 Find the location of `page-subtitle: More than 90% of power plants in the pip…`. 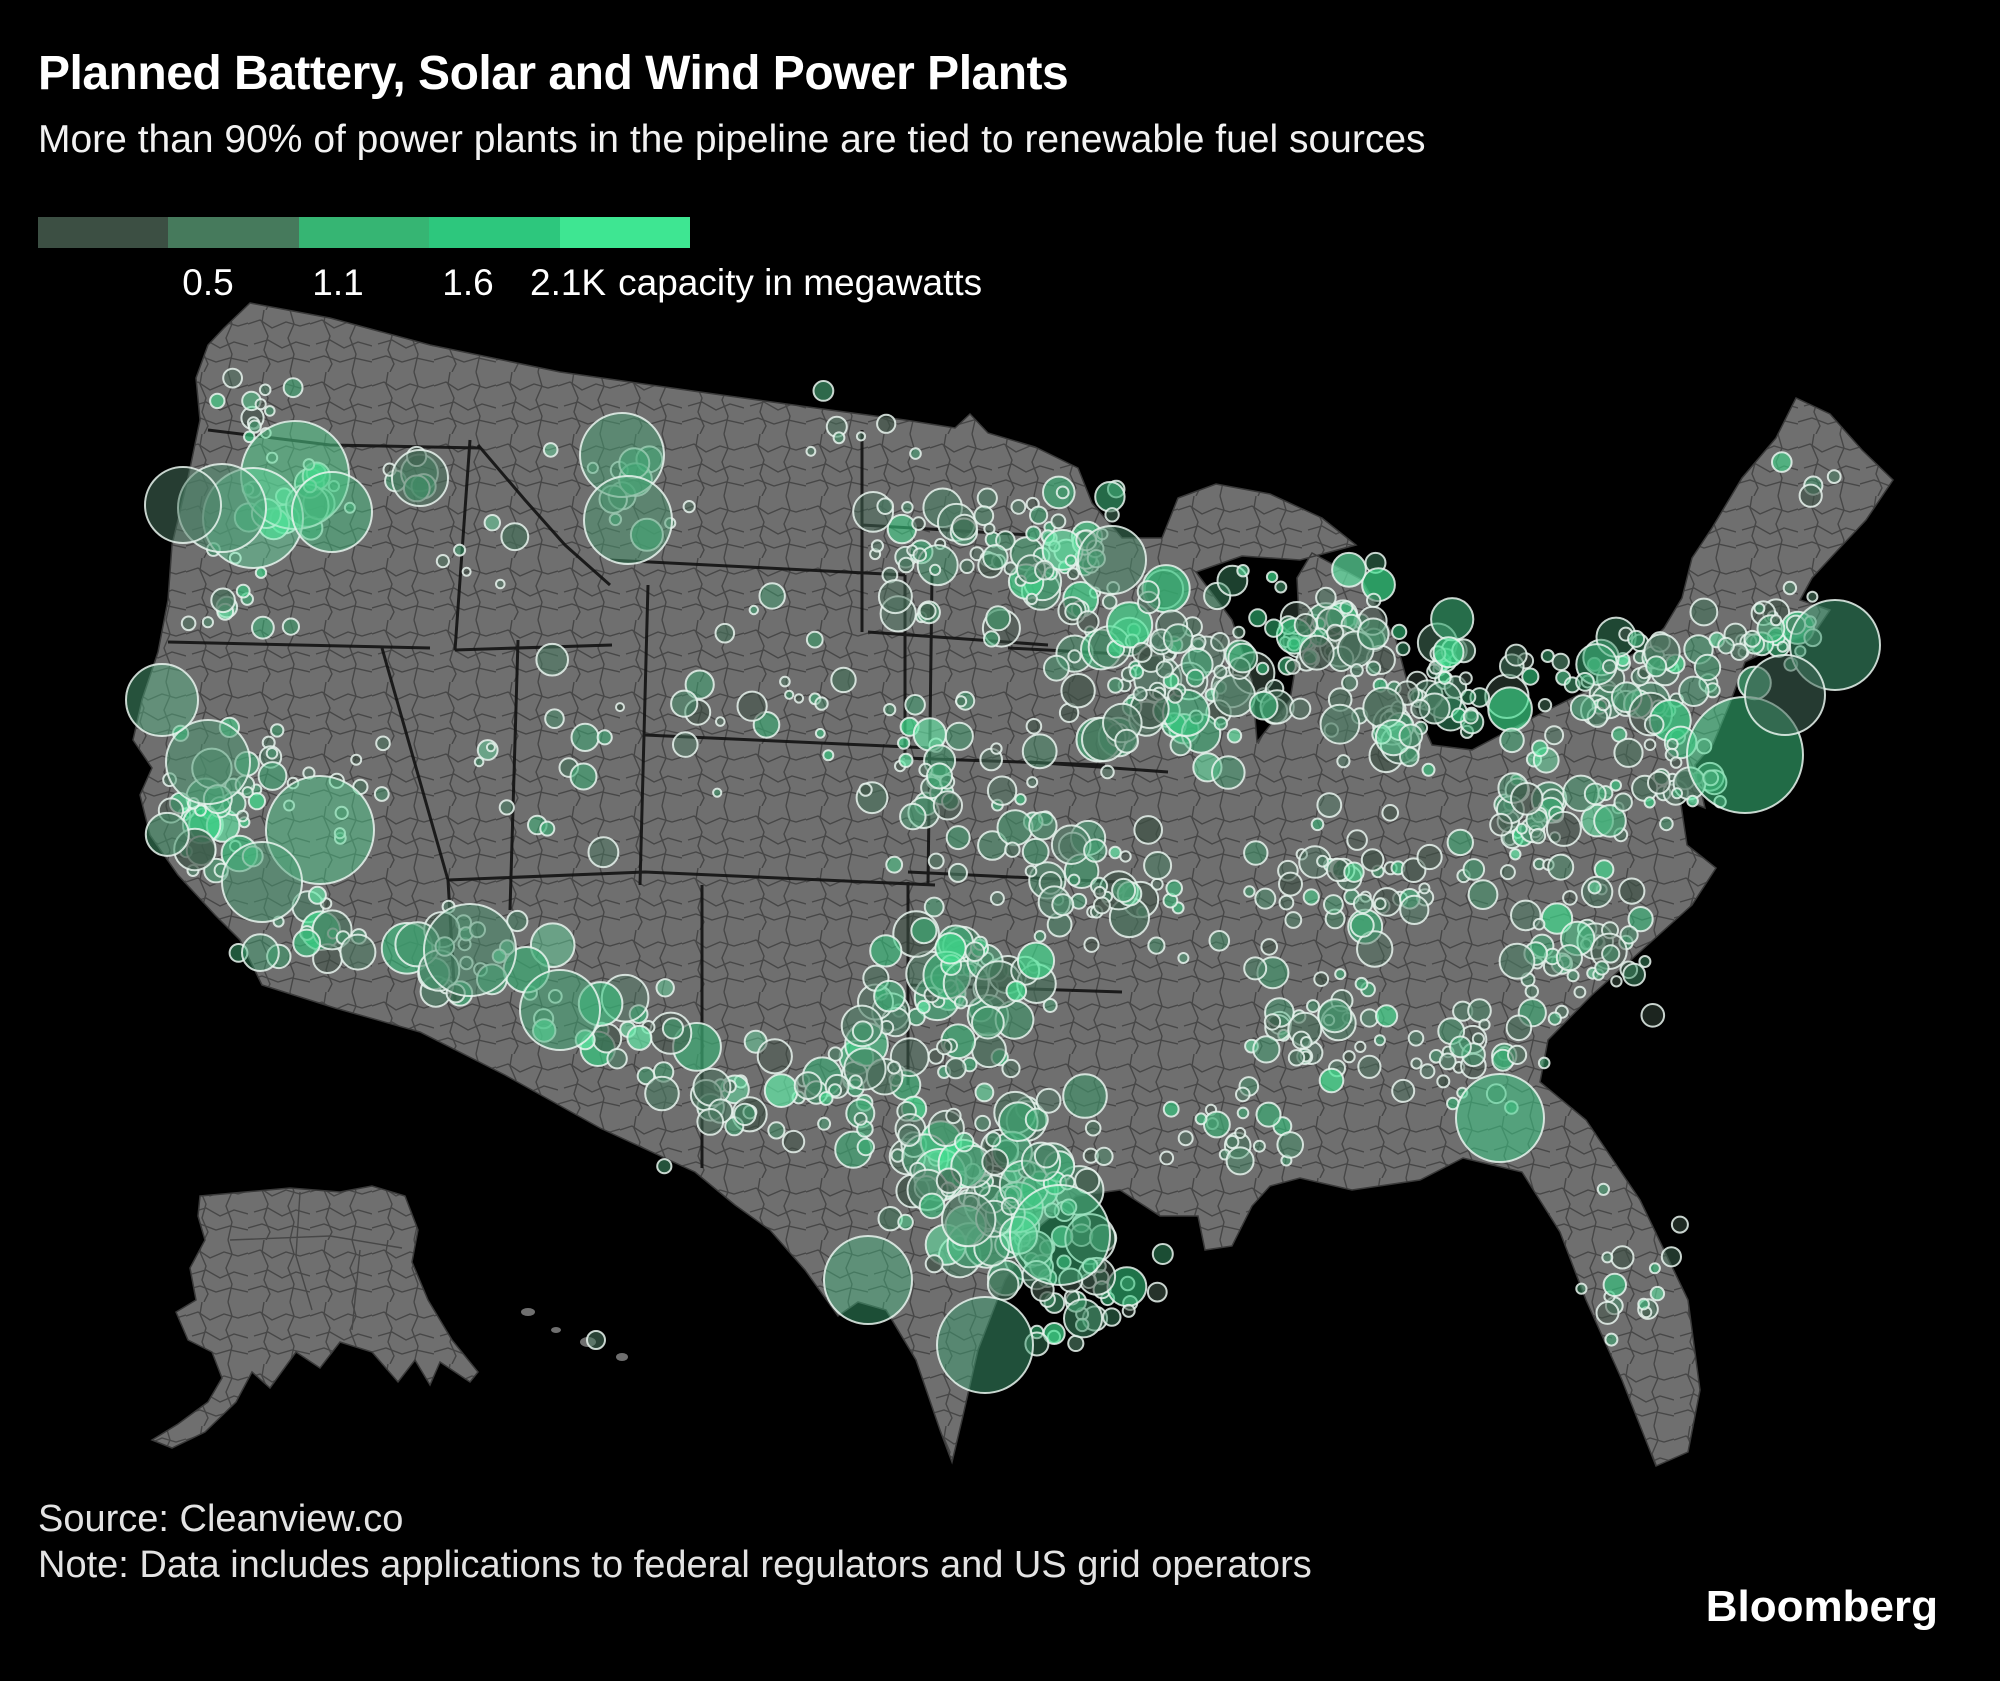

page-subtitle: More than 90% of power plants in the pip… is located at coordinates (732, 139).